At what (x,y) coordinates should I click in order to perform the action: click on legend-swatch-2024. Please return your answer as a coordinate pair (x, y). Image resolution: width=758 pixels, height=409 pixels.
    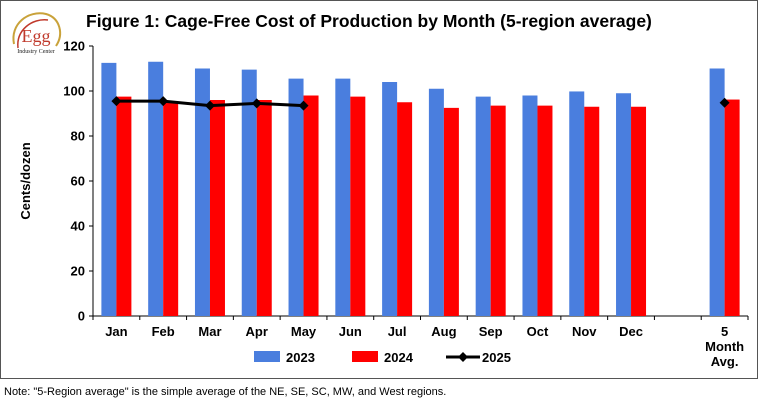
    Looking at the image, I should click on (365, 356).